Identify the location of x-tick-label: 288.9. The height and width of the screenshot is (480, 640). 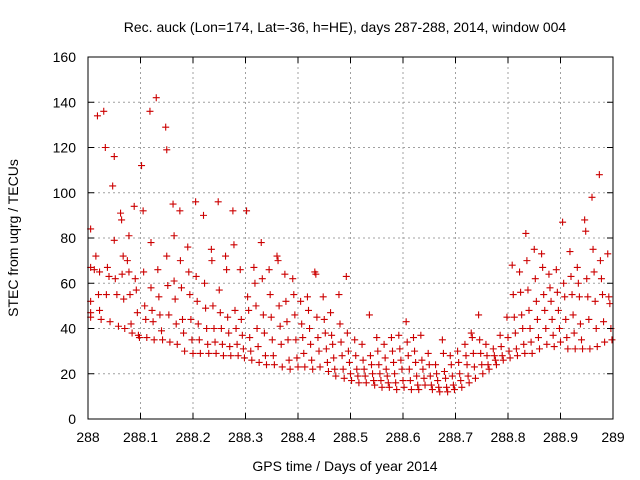
(560, 437).